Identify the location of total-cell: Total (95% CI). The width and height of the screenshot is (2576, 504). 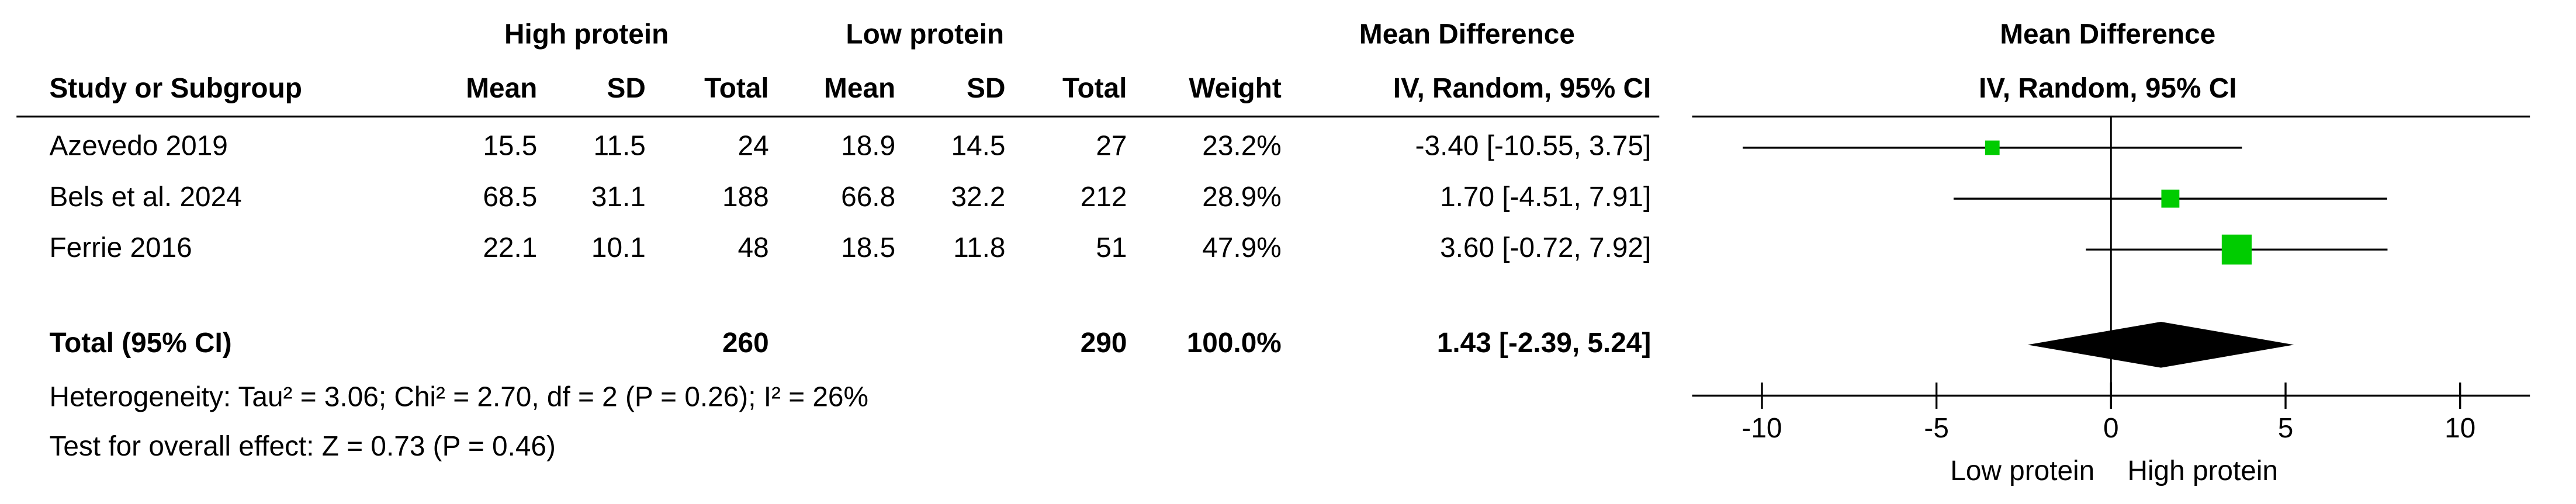
(140, 343).